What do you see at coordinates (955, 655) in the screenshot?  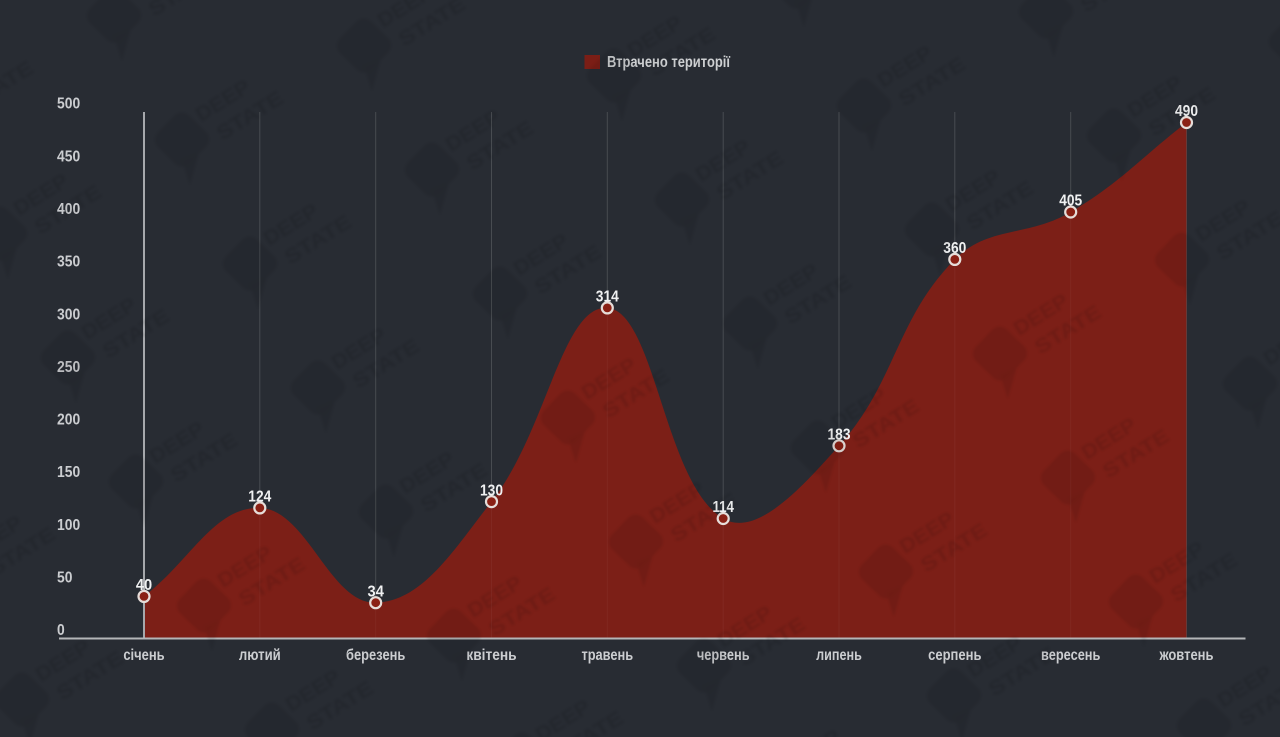 I see `svg-text: серпень` at bounding box center [955, 655].